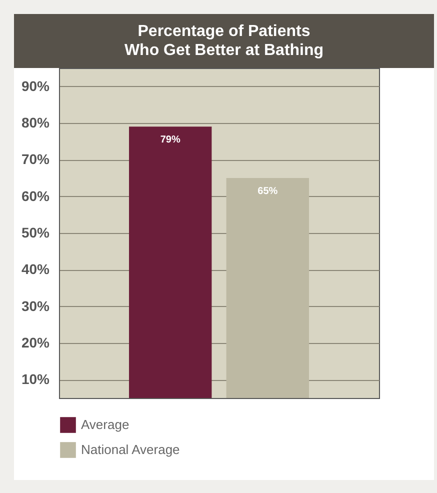 The width and height of the screenshot is (437, 493). Describe the element at coordinates (35, 379) in the screenshot. I see `y-tick-label: 10%` at that location.